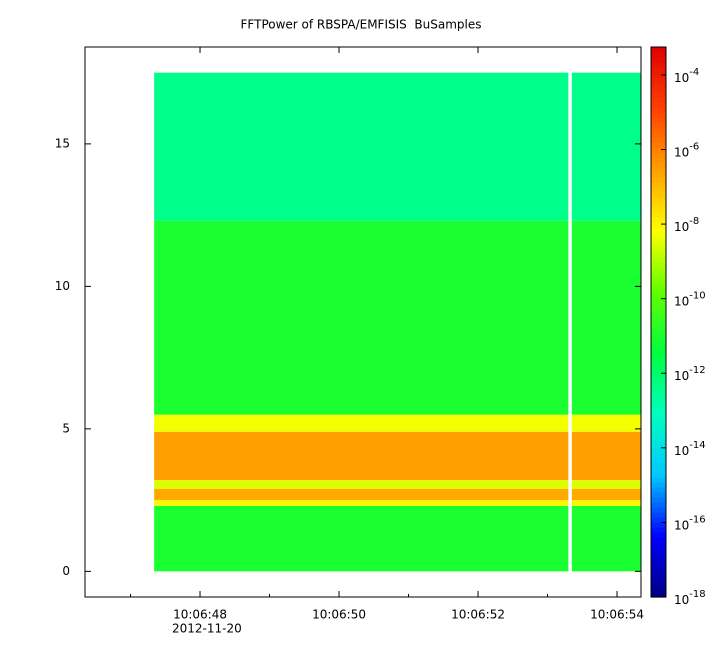 This screenshot has height=656, width=724. What do you see at coordinates (697, 296) in the screenshot?
I see `tick-exponent: -10` at bounding box center [697, 296].